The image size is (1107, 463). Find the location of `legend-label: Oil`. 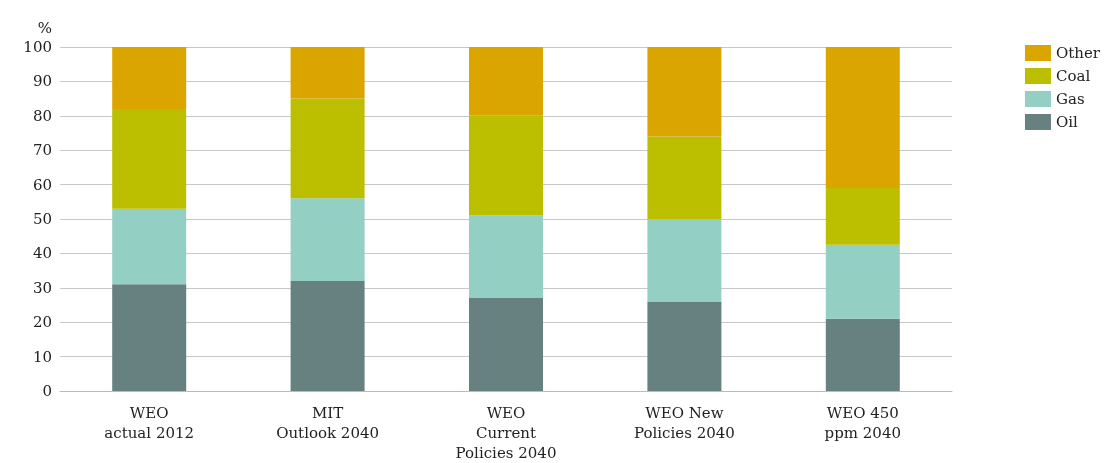

legend-label: Oil is located at coordinates (1067, 122).